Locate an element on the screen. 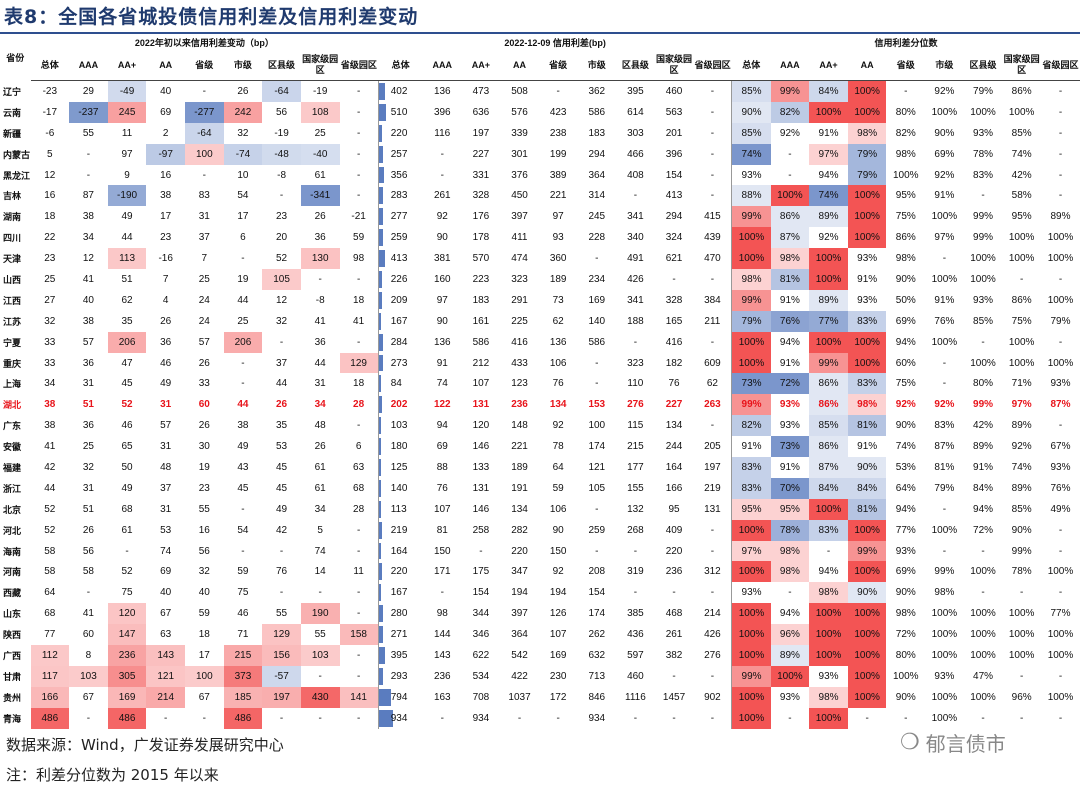 This screenshot has height=790, width=1080. change-cell: 51 is located at coordinates (88, 405).